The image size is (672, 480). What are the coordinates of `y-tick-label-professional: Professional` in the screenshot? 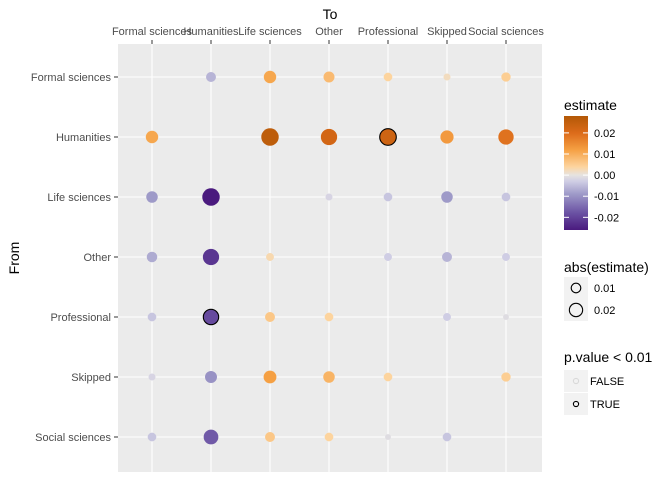 It's located at (80, 318).